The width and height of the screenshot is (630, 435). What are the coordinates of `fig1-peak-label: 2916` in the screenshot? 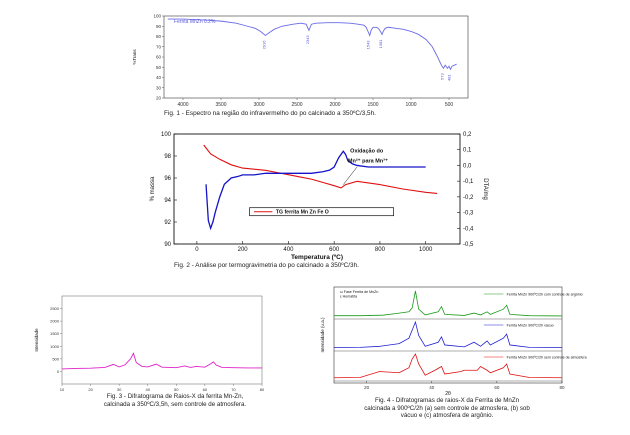 It's located at (263, 45).